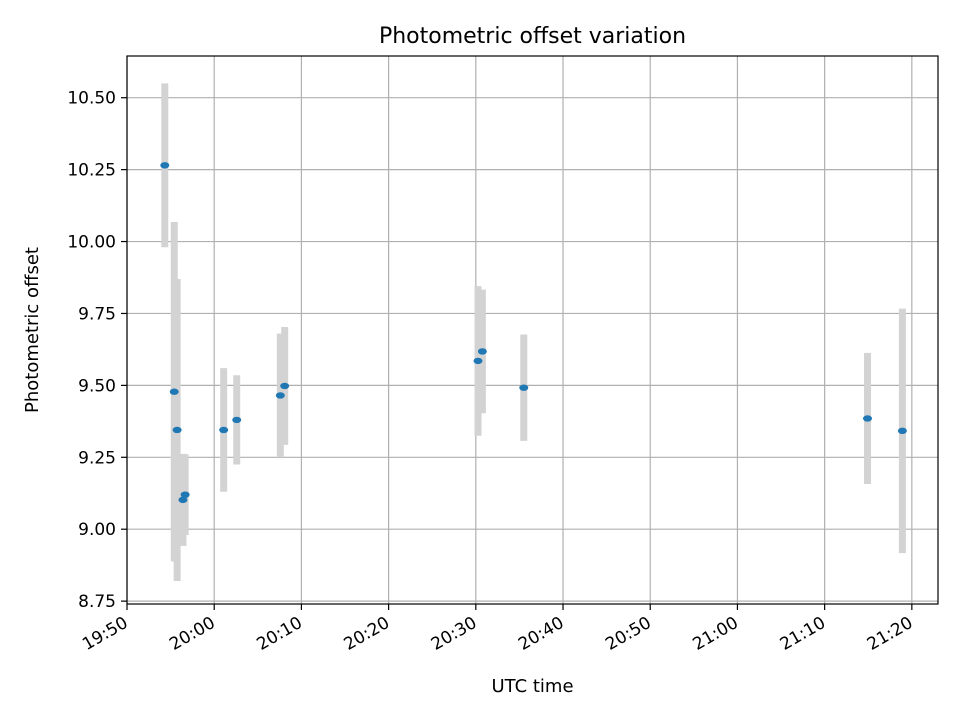 The width and height of the screenshot is (960, 720). I want to click on y-tick-label: 10.00, so click(91, 243).